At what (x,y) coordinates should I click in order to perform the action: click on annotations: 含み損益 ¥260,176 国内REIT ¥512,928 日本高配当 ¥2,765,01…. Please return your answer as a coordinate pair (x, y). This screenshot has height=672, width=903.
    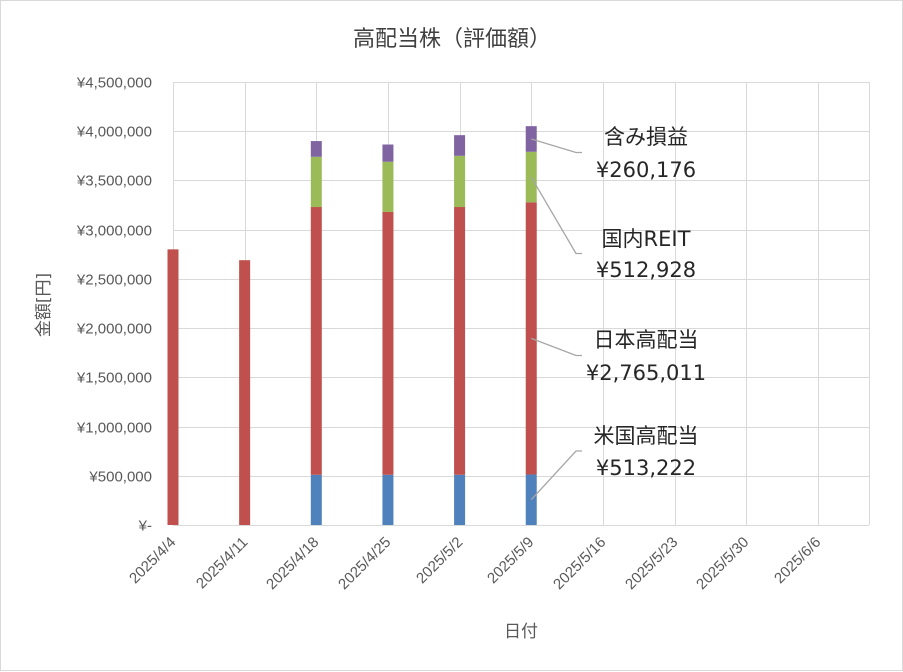
    Looking at the image, I should click on (618, 313).